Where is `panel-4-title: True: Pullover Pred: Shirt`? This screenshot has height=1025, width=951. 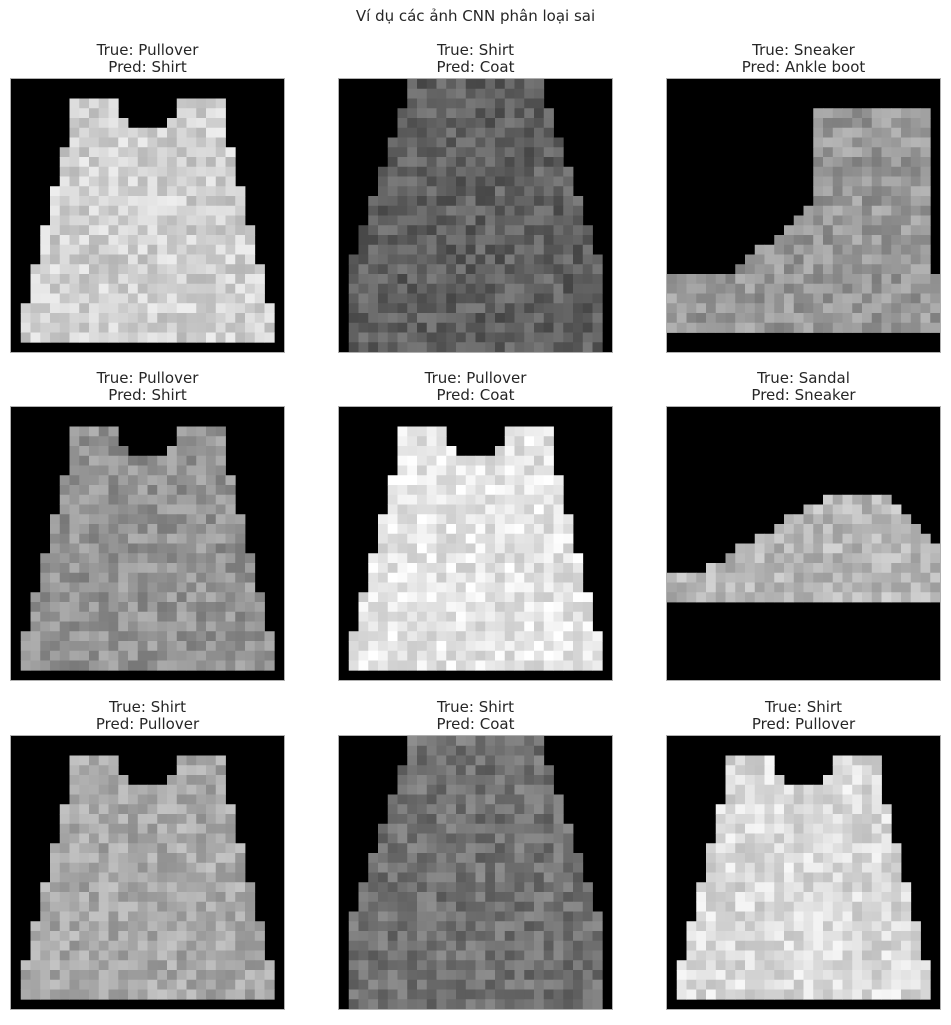
panel-4-title: True: Pullover Pred: Shirt is located at coordinates (147, 388).